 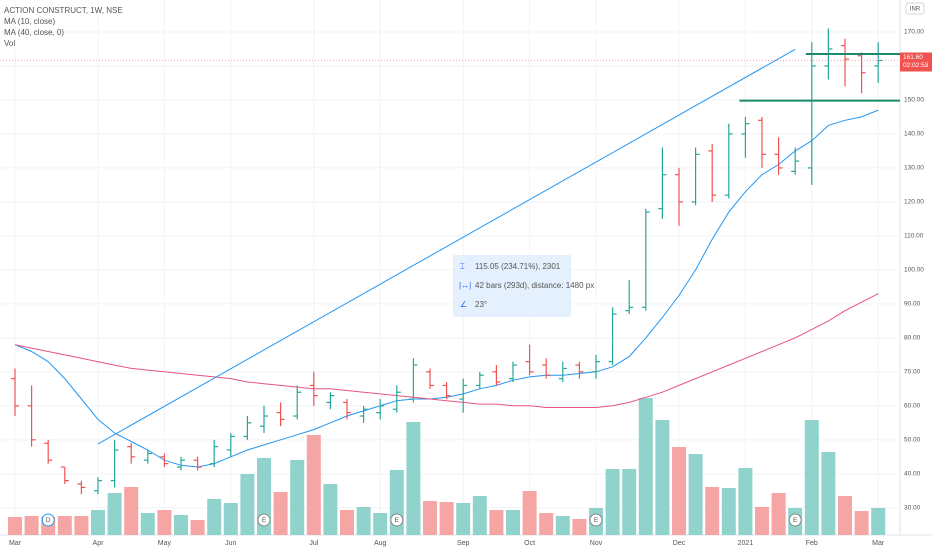 What do you see at coordinates (99, 543) in the screenshot?
I see `x-tick-label: Apr` at bounding box center [99, 543].